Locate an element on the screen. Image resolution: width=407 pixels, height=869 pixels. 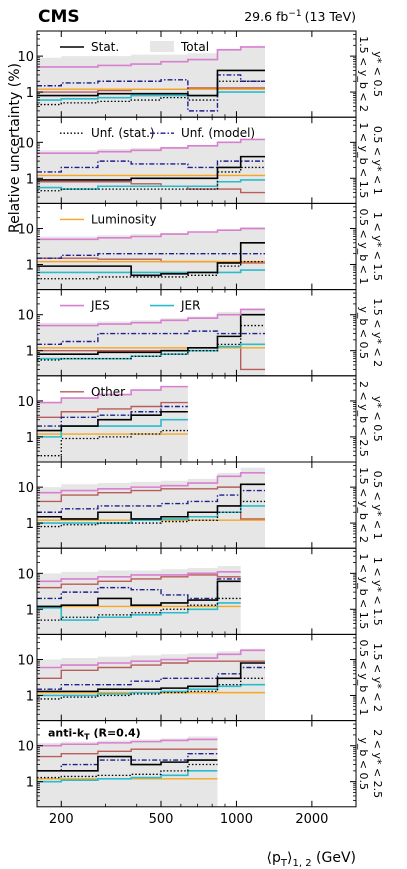
panel-1: 1 10 y* < 0.51.5 < y_b < 2 Stat. Total is located at coordinates (200, 74).